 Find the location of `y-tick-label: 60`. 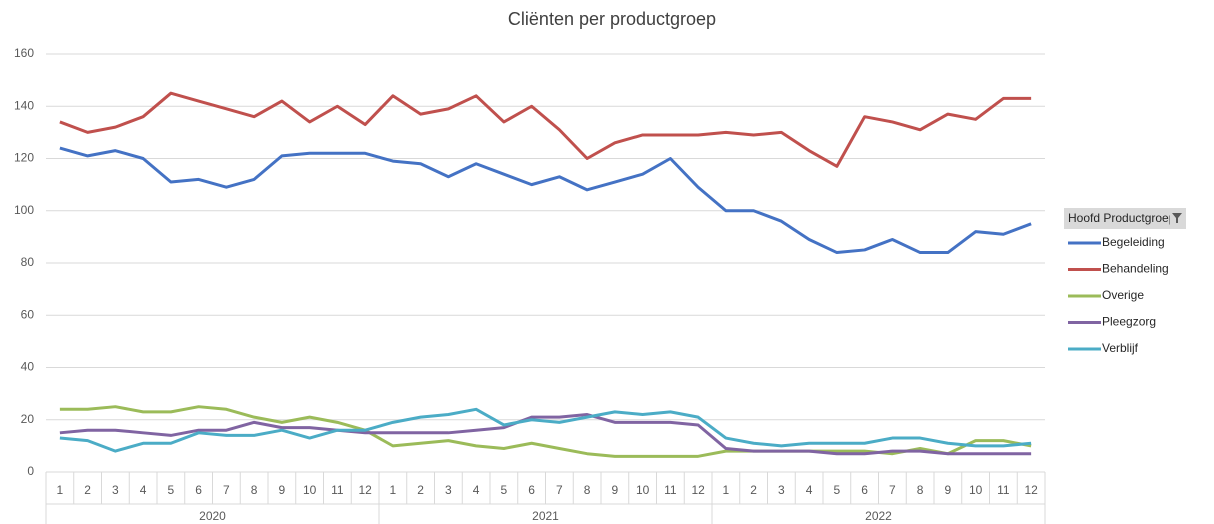

y-tick-label: 60 is located at coordinates (28, 314).